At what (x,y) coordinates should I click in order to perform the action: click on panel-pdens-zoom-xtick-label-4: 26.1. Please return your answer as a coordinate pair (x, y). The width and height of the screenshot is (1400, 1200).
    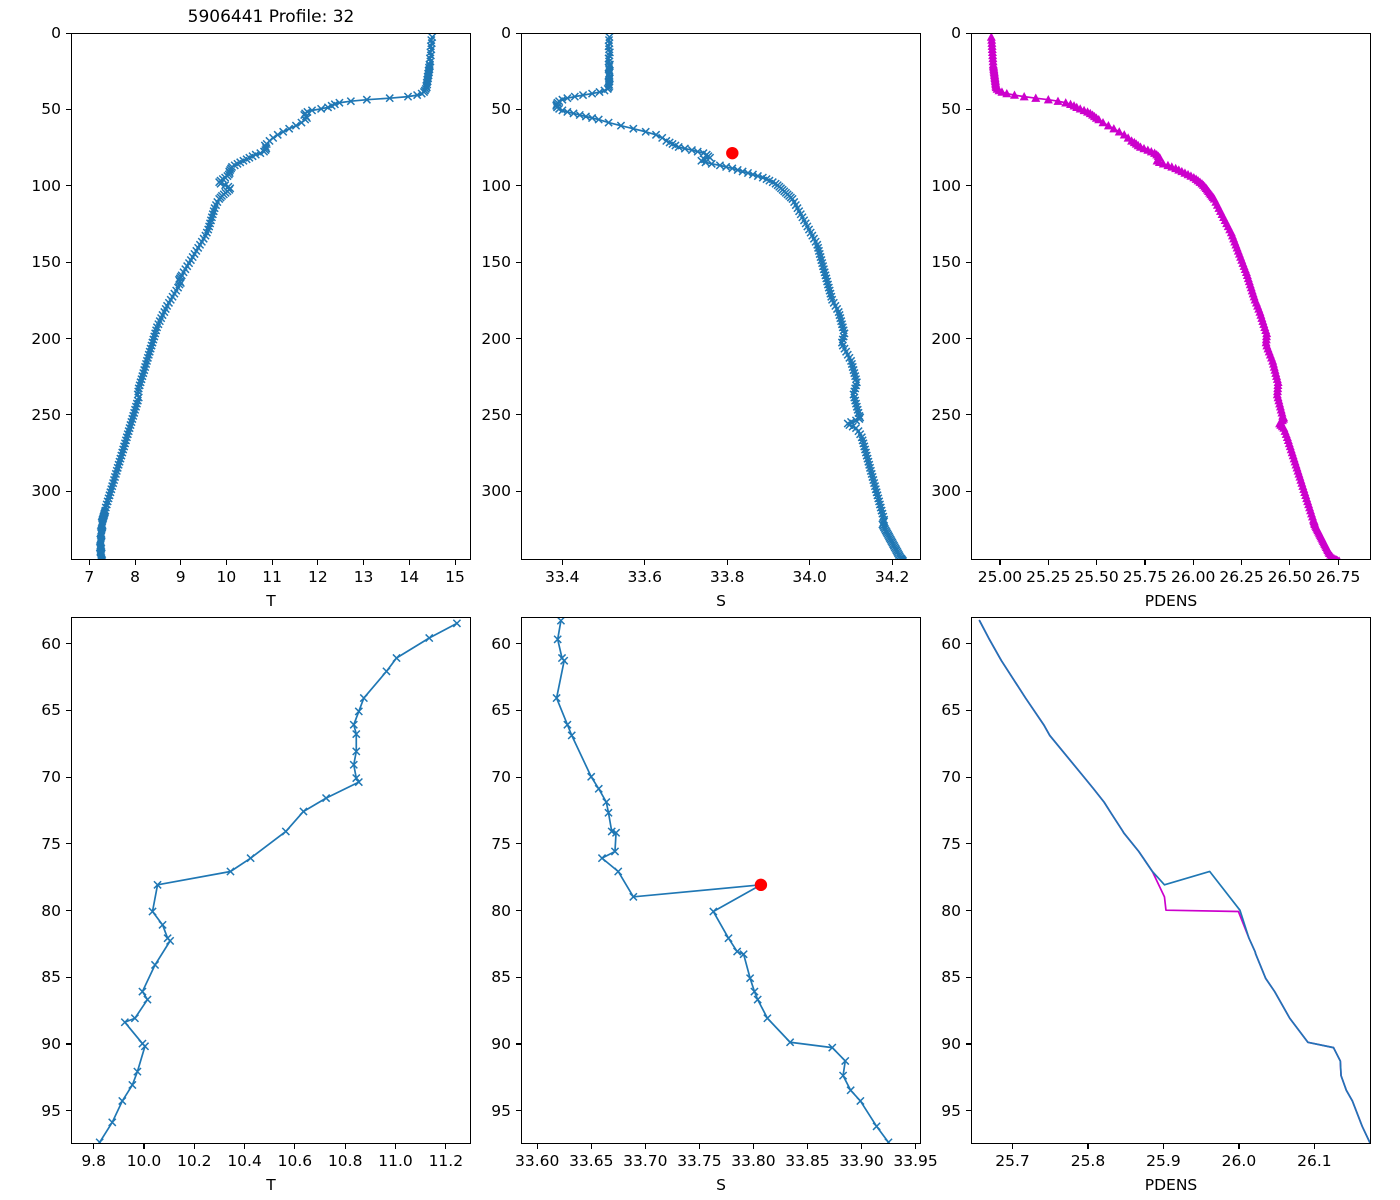
    Looking at the image, I should click on (1314, 1161).